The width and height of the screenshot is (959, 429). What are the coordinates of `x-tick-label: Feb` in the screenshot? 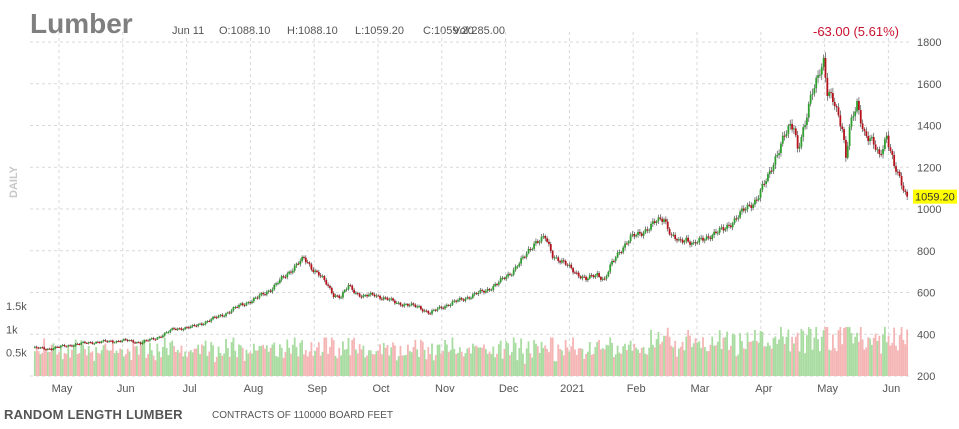 It's located at (636, 389).